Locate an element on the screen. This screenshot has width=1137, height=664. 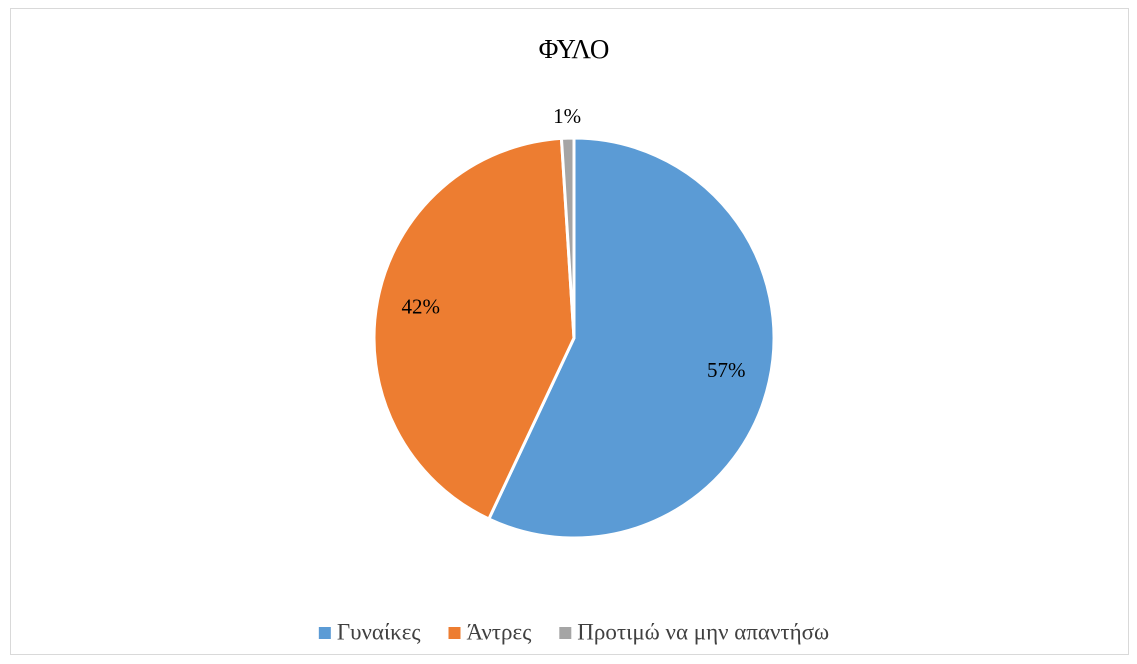
chart-title: ΦΥΛΟ is located at coordinates (574, 49).